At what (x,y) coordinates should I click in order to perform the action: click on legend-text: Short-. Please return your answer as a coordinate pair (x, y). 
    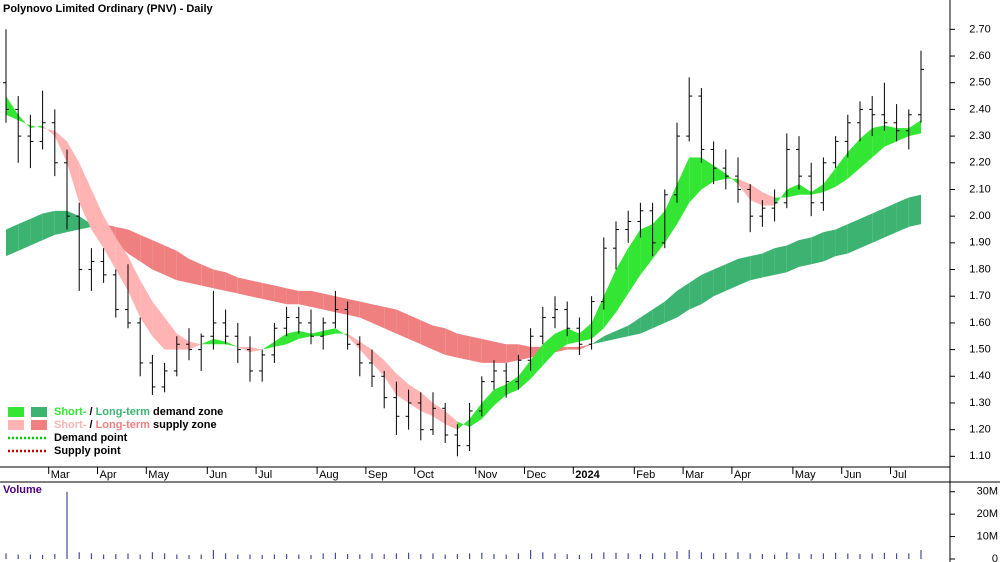
    Looking at the image, I should click on (70, 412).